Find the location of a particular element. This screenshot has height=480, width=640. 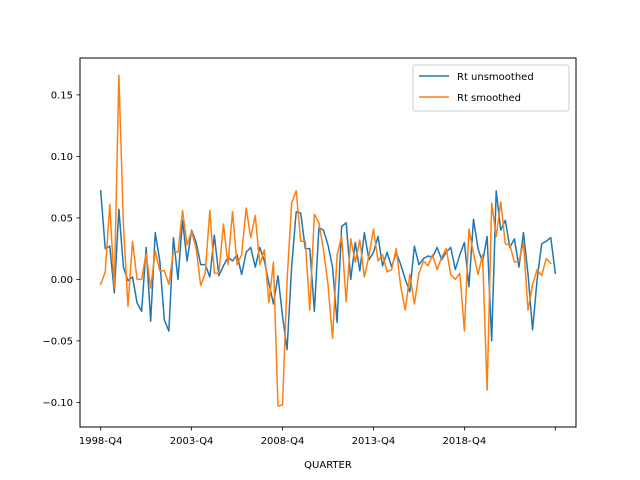

y-tick-label: 0.05 is located at coordinates (62, 218).